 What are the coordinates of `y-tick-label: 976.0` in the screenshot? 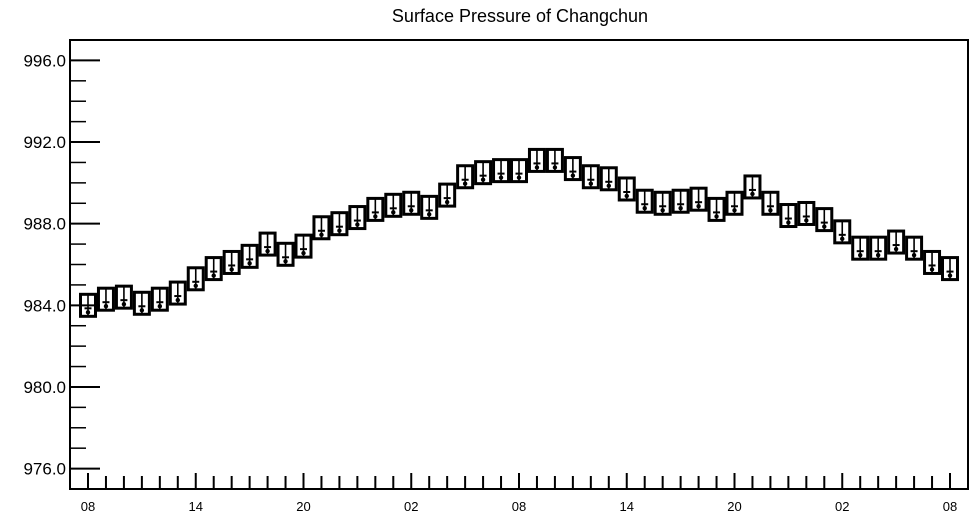 It's located at (44, 469).